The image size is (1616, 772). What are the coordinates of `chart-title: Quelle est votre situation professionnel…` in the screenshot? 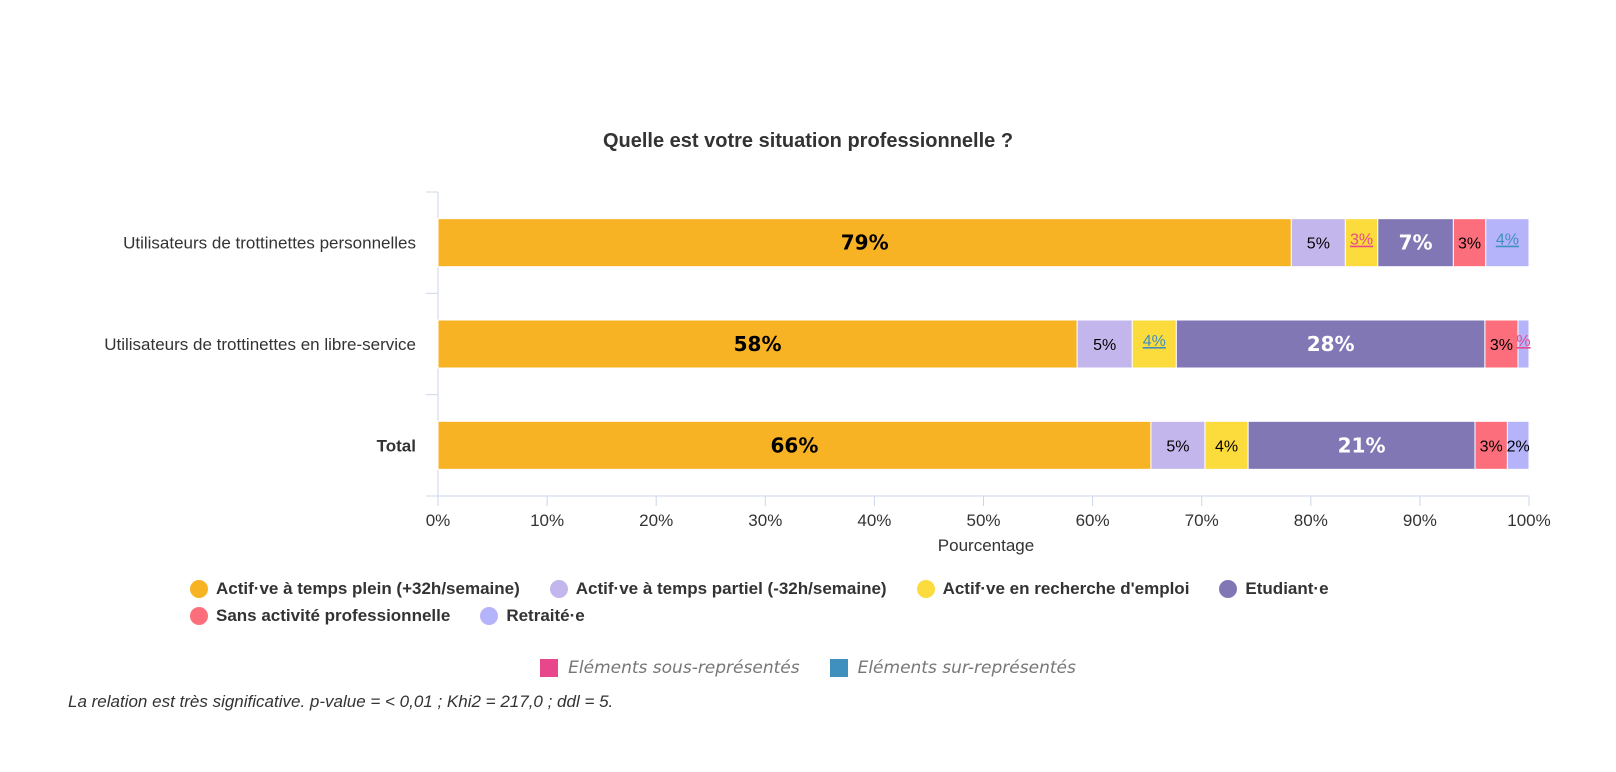 It's located at (808, 141).